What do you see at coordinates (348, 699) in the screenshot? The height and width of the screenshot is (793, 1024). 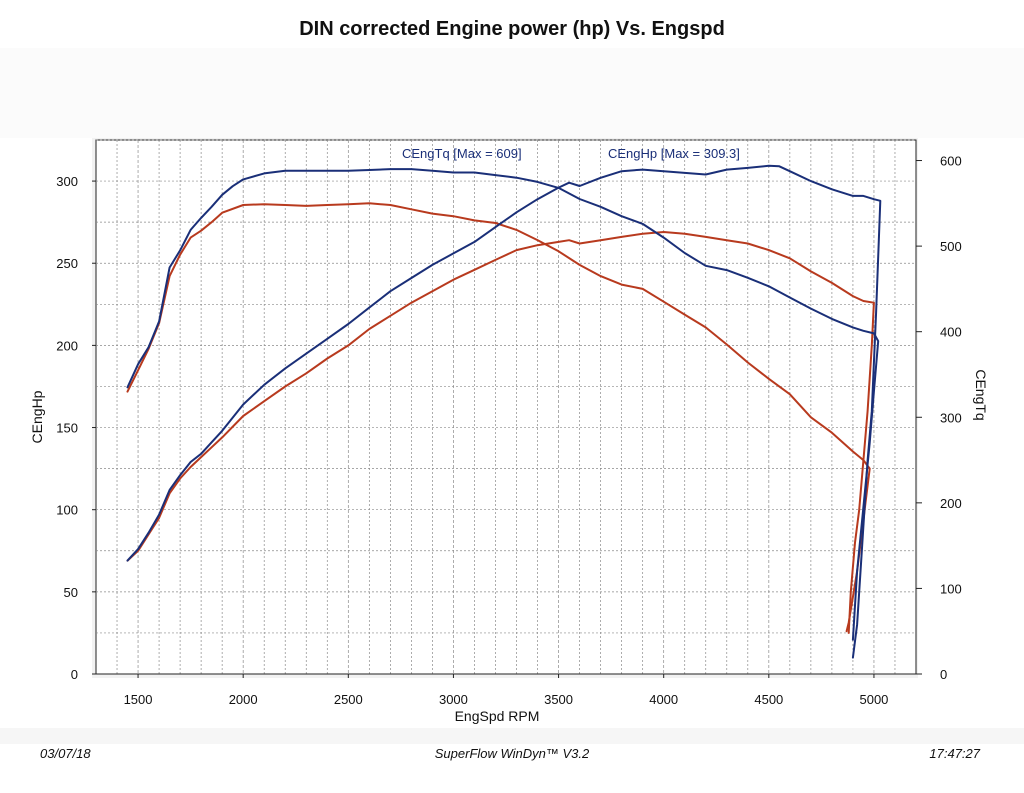 I see `x-tick-label: 2500` at bounding box center [348, 699].